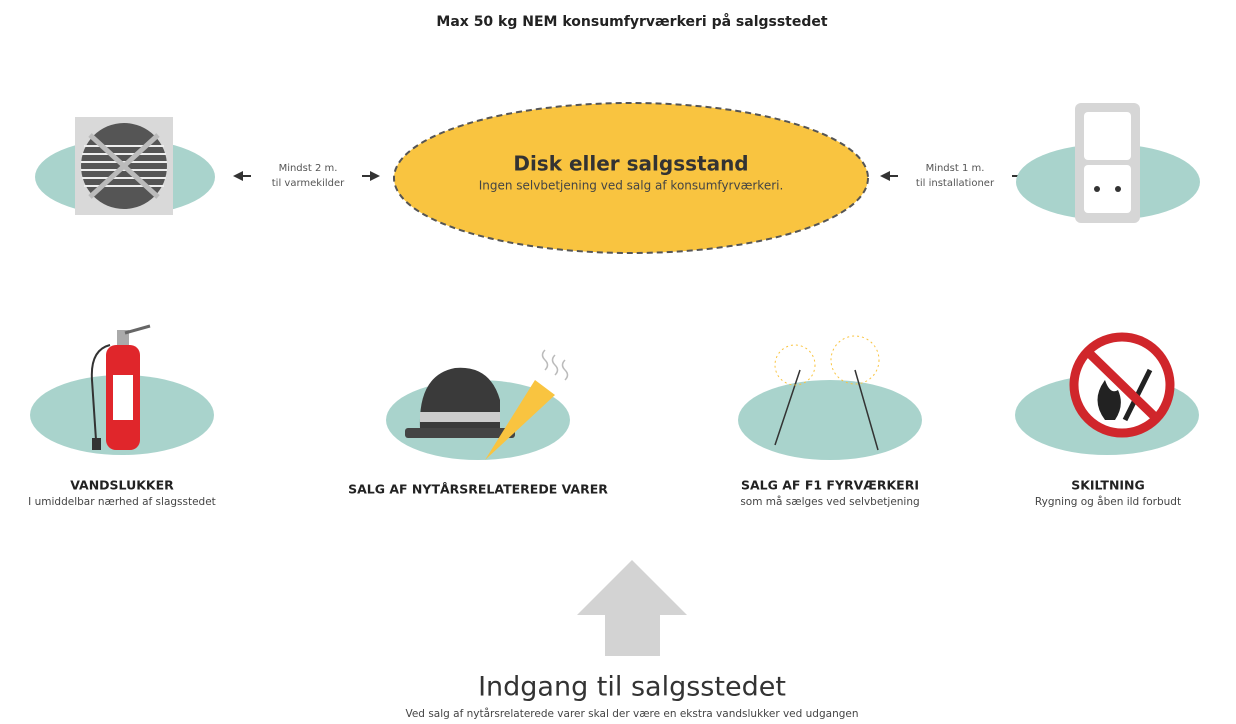 The image size is (1236, 724). I want to click on distance-text: til varmekilder, so click(308, 183).